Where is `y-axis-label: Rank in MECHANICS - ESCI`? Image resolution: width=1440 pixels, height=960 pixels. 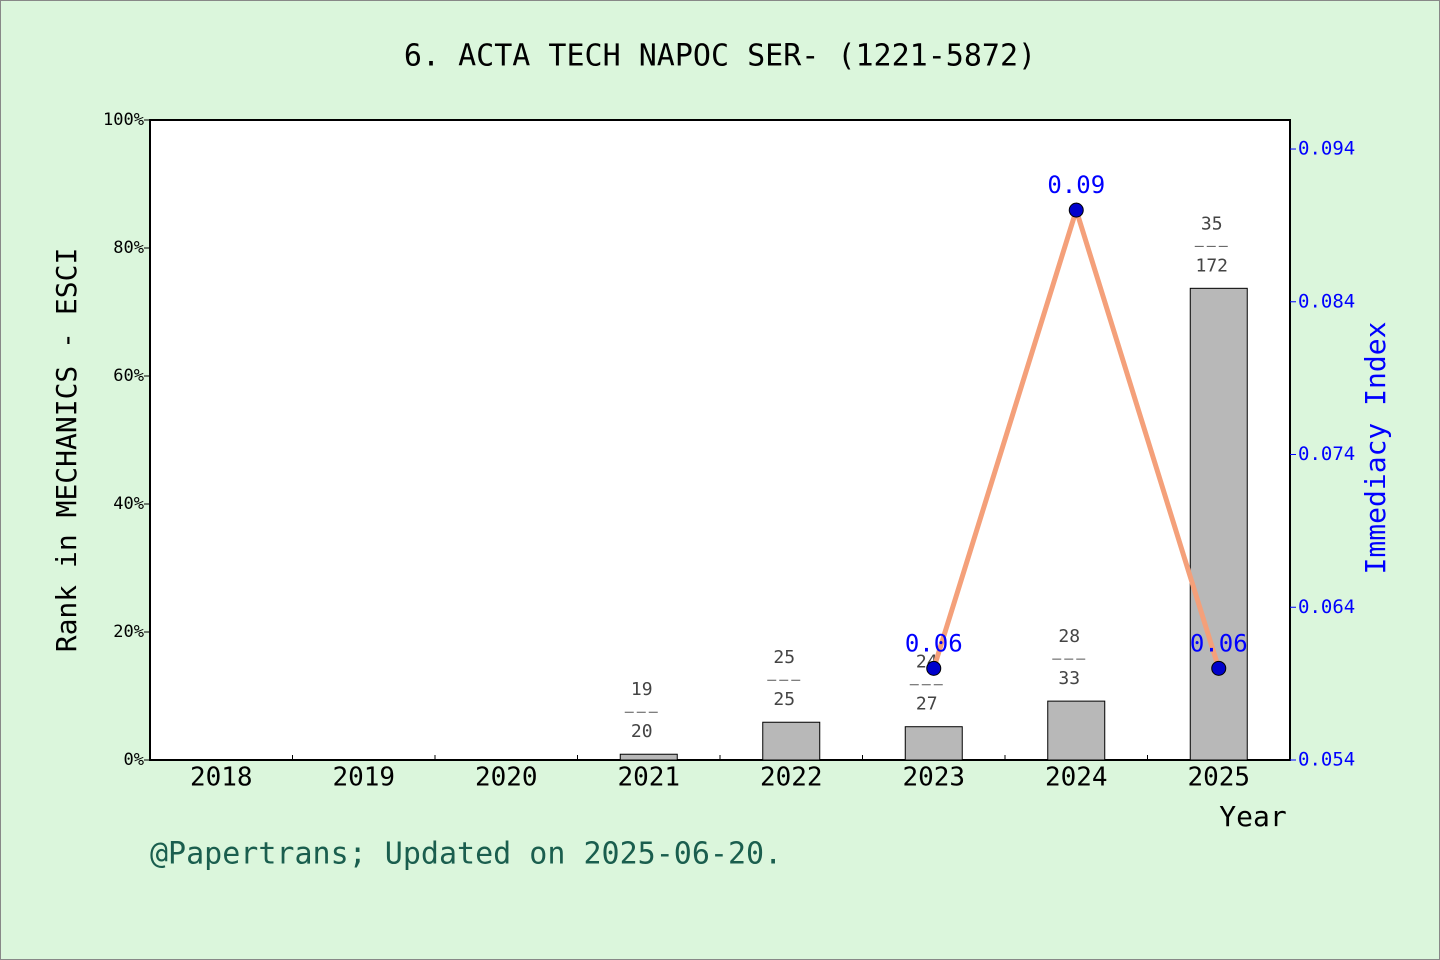 y-axis-label: Rank in MECHANICS - ESCI is located at coordinates (66, 450).